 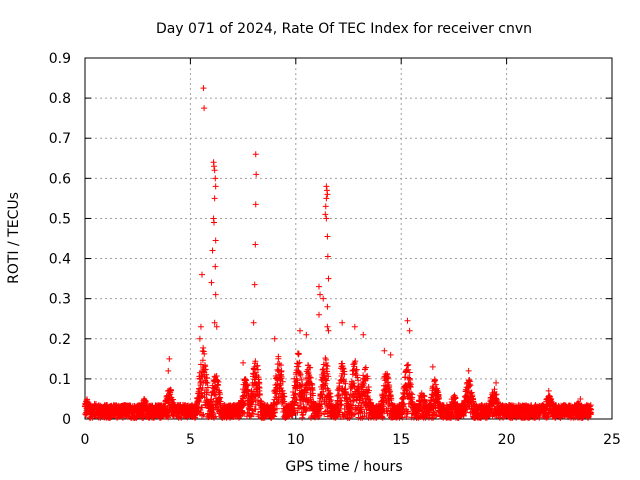 I want to click on y-tick-label: 0.8, so click(x=60, y=99).